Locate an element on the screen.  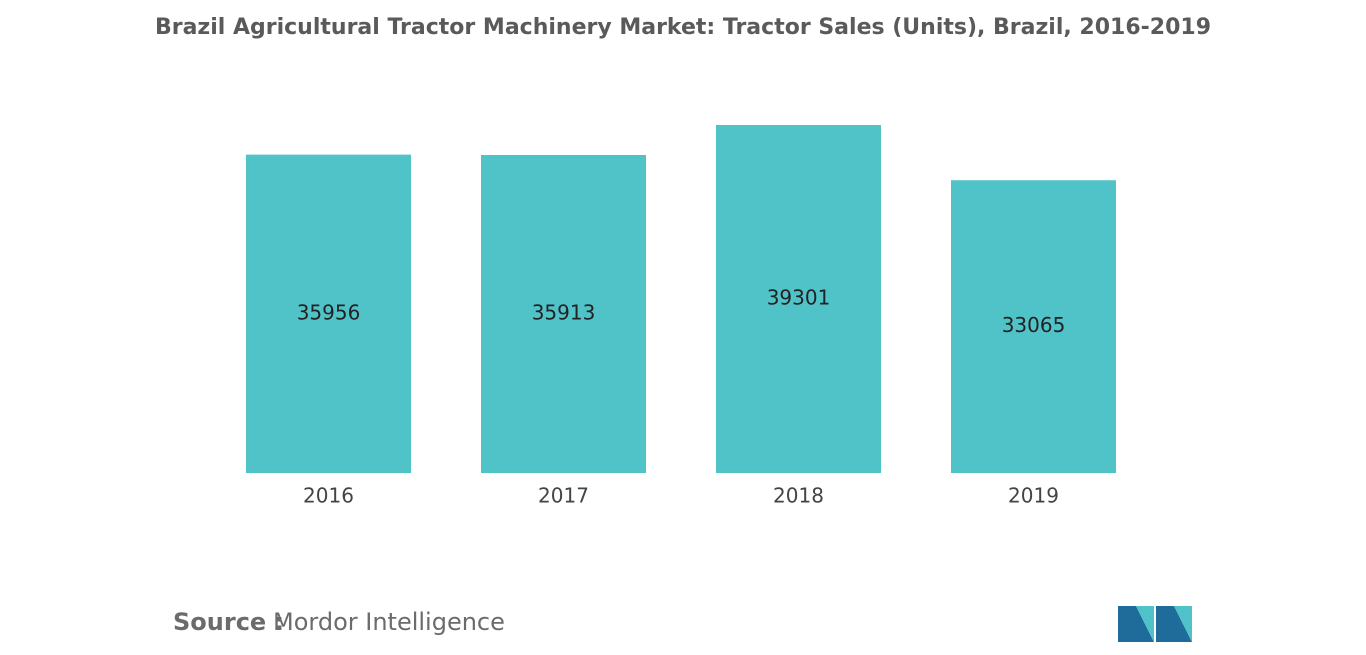
value-label: 39301 is located at coordinates (799, 298).